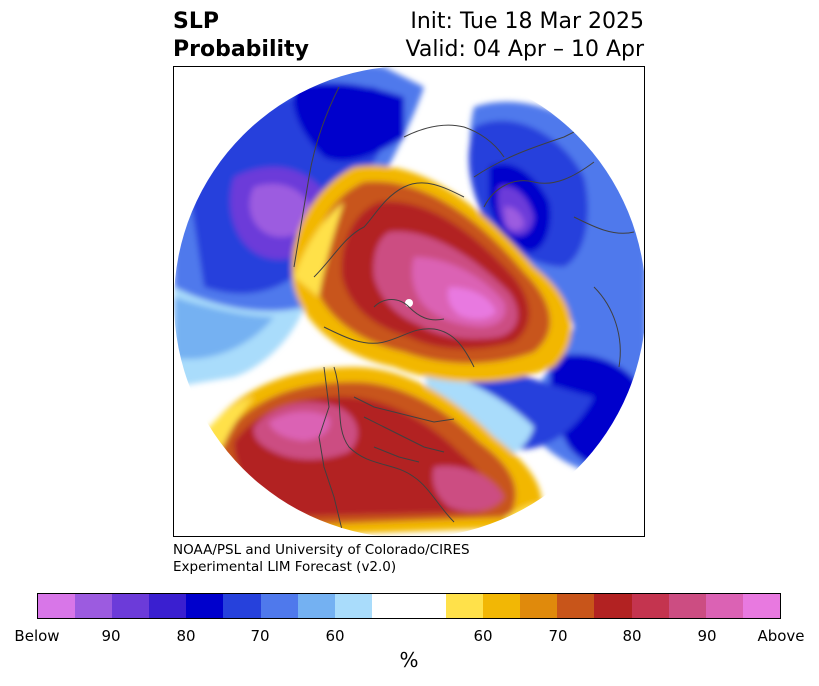 The image size is (819, 686). Describe the element at coordinates (186, 636) in the screenshot. I see `colorbar-label-80-below: 80` at that location.